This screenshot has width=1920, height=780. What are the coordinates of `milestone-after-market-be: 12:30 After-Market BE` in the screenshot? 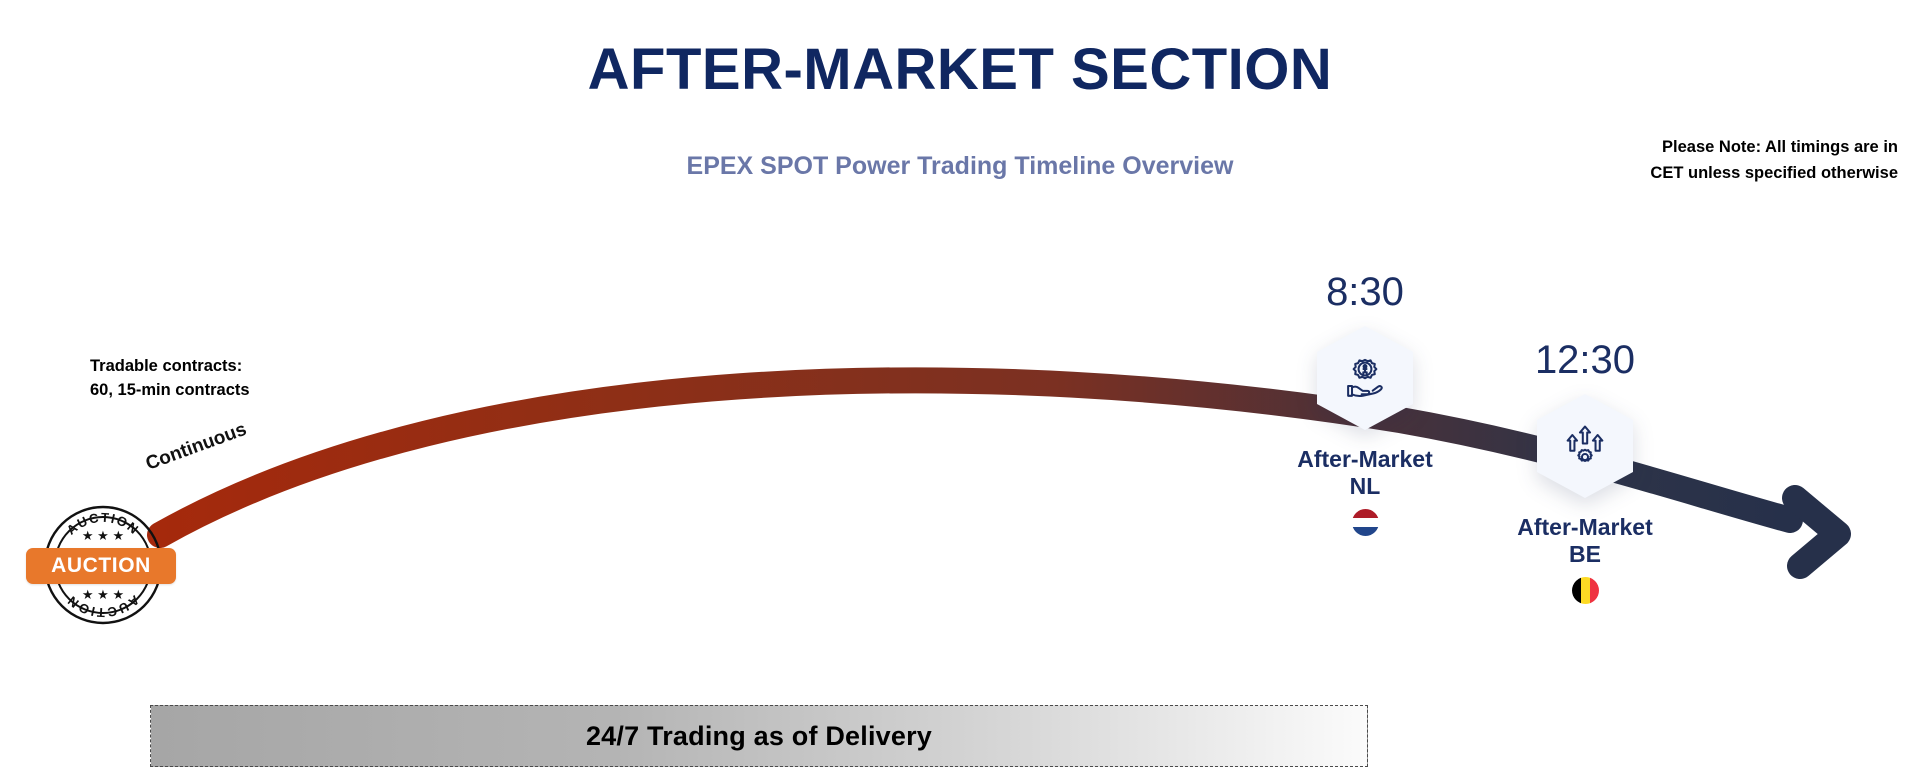 It's located at (1585, 471).